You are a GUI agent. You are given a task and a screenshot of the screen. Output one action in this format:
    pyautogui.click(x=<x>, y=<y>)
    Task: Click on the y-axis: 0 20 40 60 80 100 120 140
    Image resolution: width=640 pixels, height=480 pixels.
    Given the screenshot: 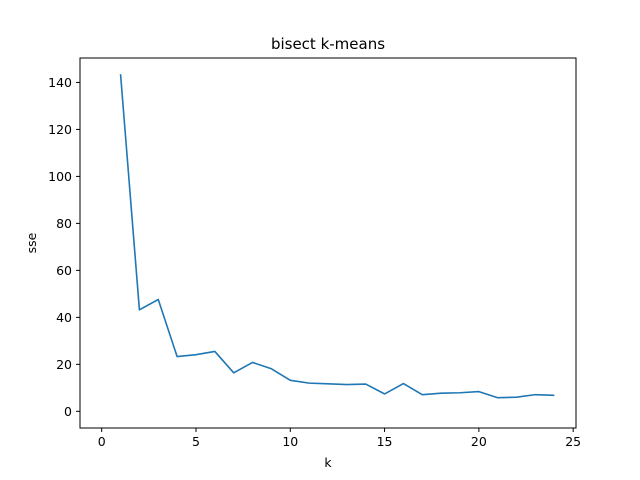 What is the action you would take?
    pyautogui.click(x=64, y=247)
    